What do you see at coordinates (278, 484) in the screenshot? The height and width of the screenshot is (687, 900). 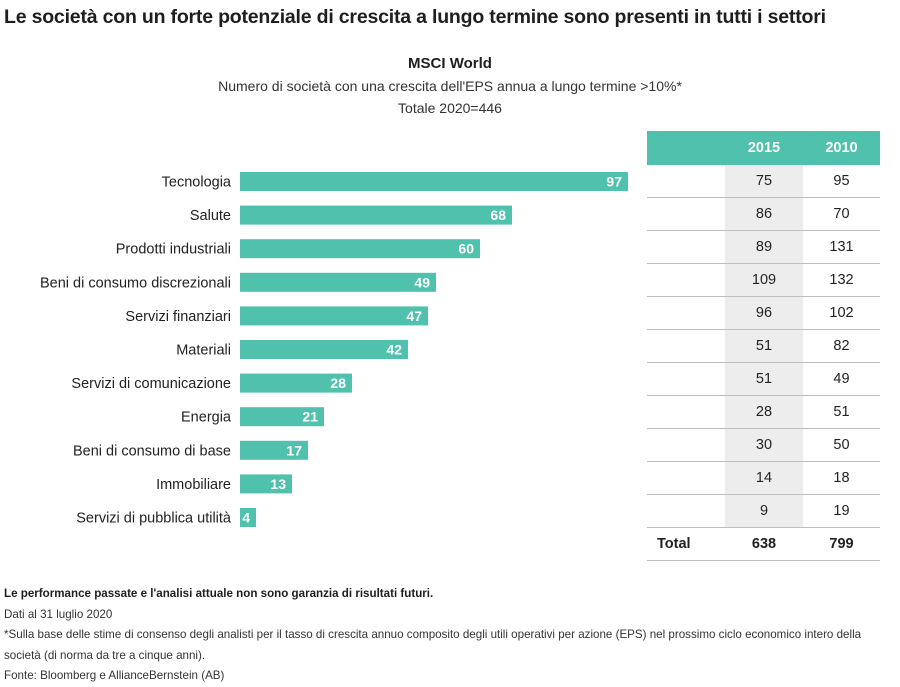 I see `bar-value-label: 13` at bounding box center [278, 484].